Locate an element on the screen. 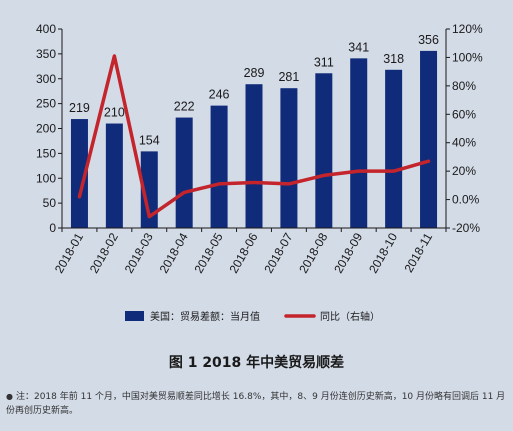 The height and width of the screenshot is (431, 513). x-tick-label: 2018-07 is located at coordinates (278, 252).